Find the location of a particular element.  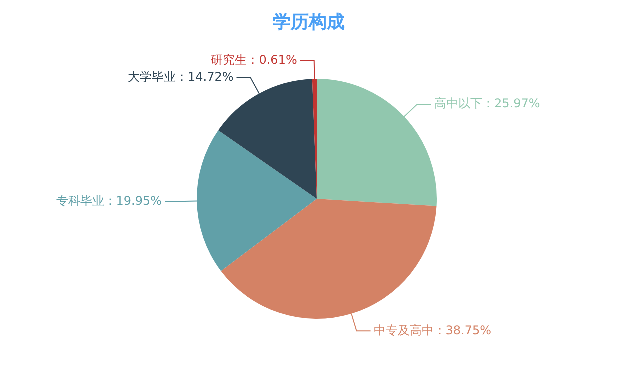

slice-label: 研究生：0.61% is located at coordinates (254, 60).